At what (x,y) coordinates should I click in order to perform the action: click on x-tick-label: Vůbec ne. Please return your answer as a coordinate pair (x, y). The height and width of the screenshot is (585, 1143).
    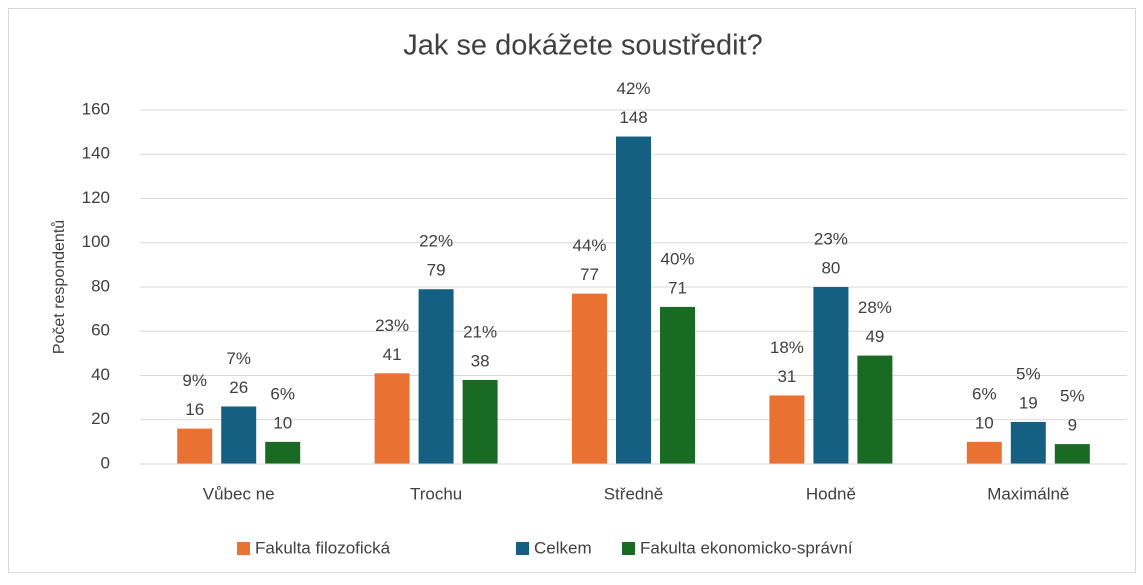
    Looking at the image, I should click on (239, 493).